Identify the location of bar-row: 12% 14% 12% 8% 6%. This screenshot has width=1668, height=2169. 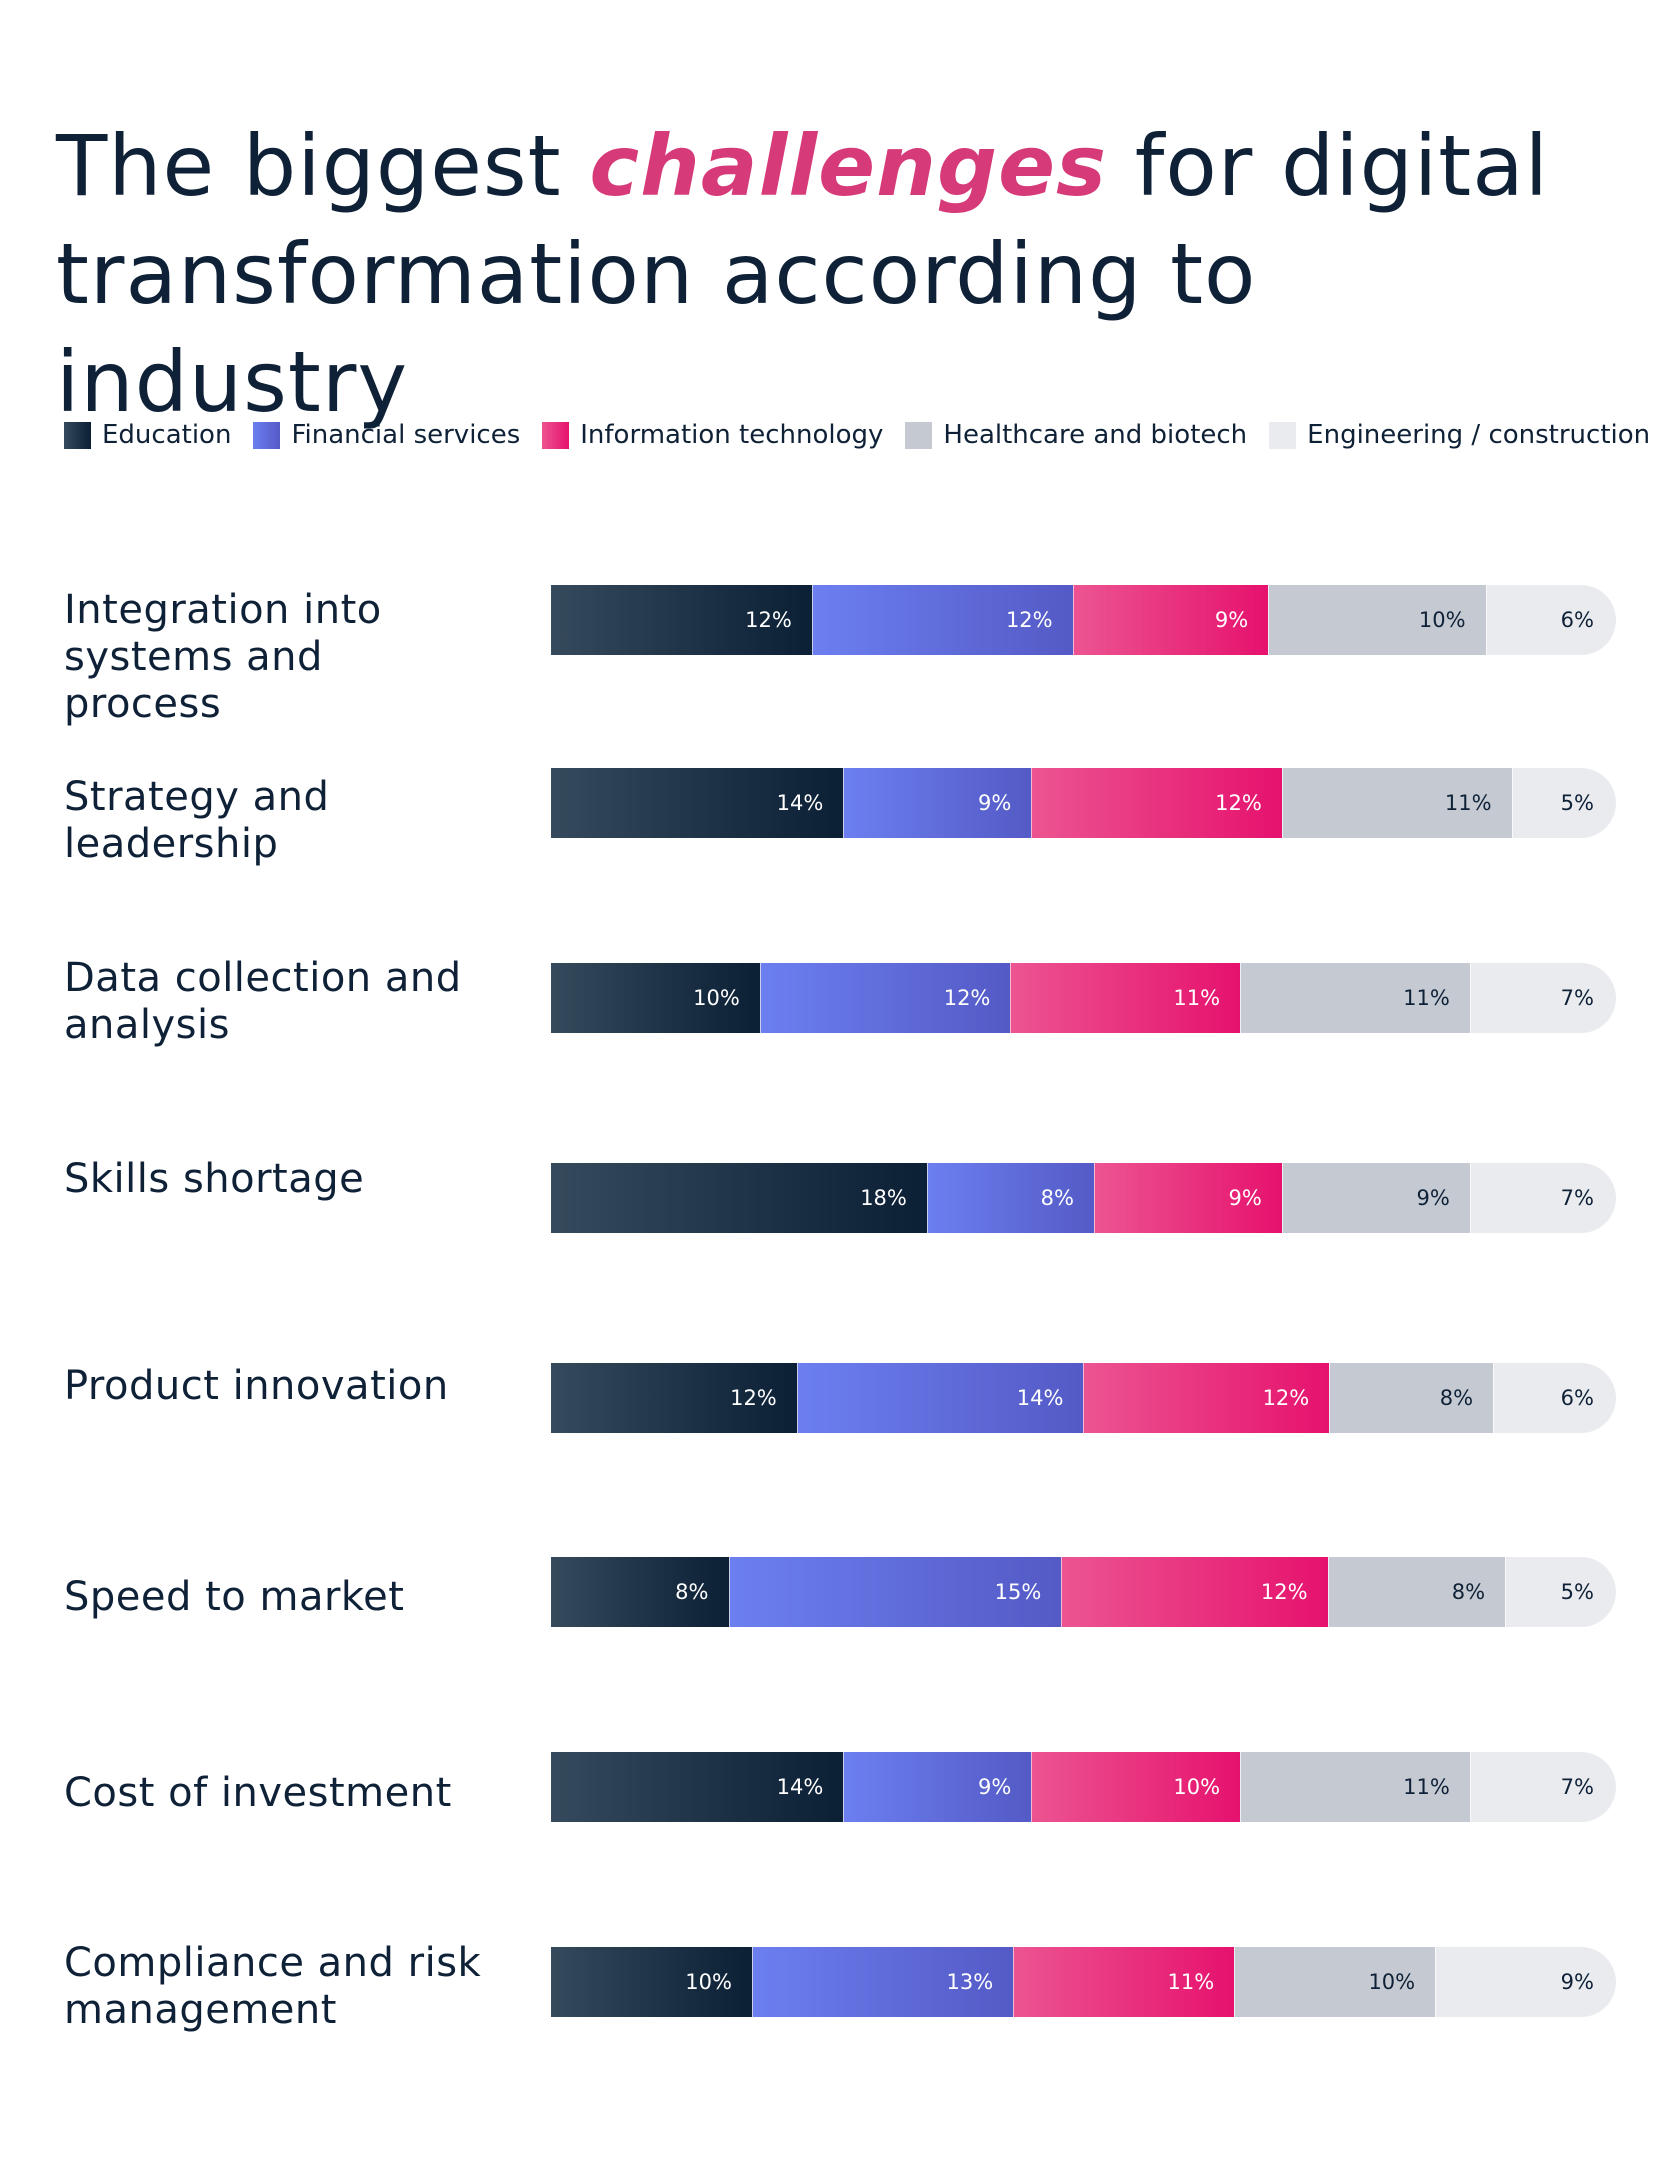
(1083, 1398).